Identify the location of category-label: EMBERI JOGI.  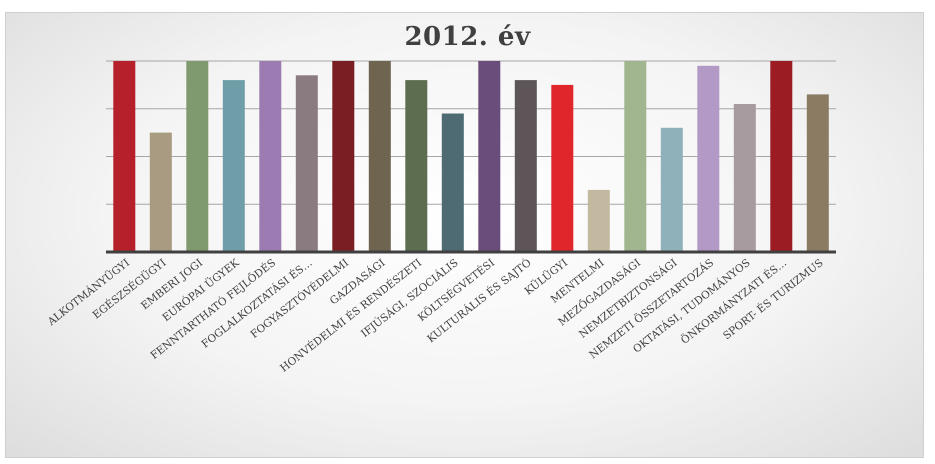
(172, 284).